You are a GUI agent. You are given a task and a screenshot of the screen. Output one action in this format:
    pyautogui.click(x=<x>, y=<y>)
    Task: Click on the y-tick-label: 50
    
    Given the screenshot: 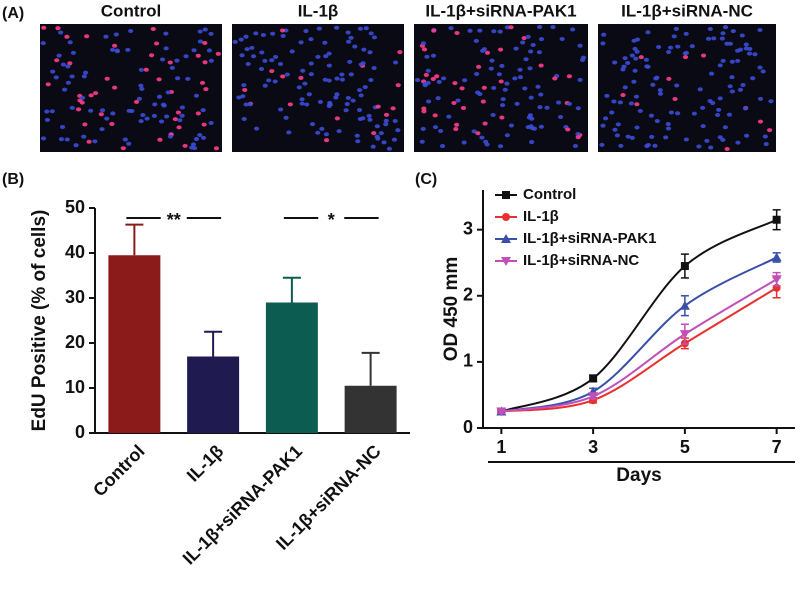 What is the action you would take?
    pyautogui.click(x=75, y=207)
    